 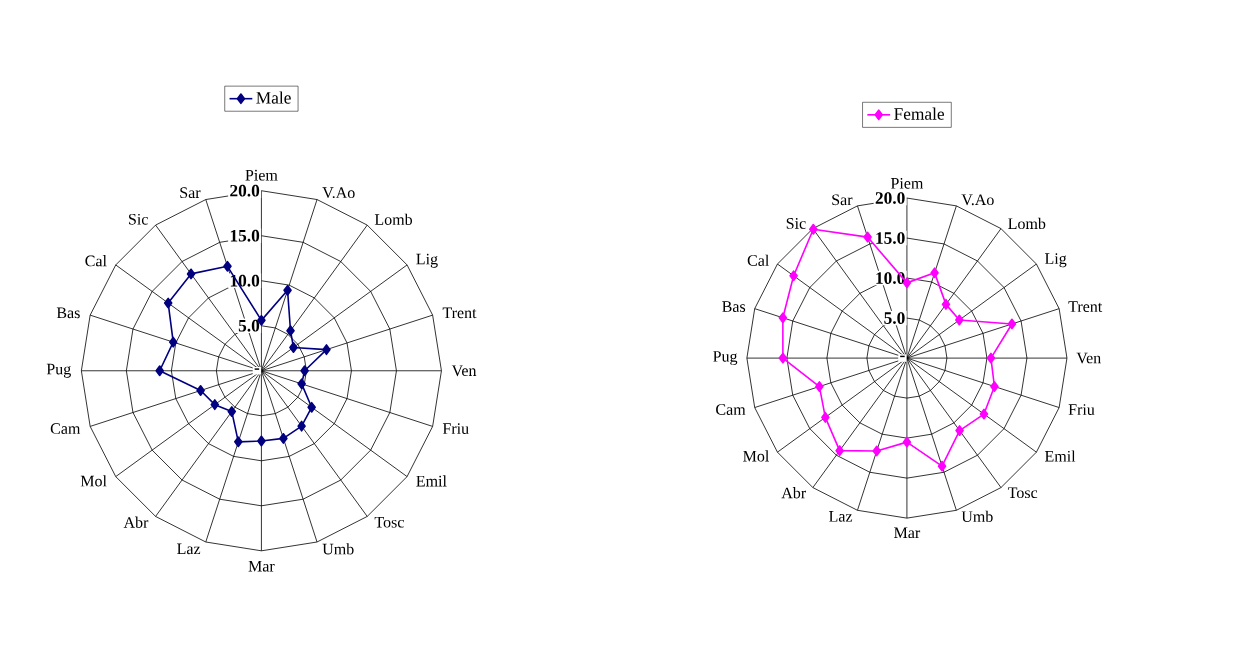 What do you see at coordinates (919, 113) in the screenshot?
I see `legend-label: Female` at bounding box center [919, 113].